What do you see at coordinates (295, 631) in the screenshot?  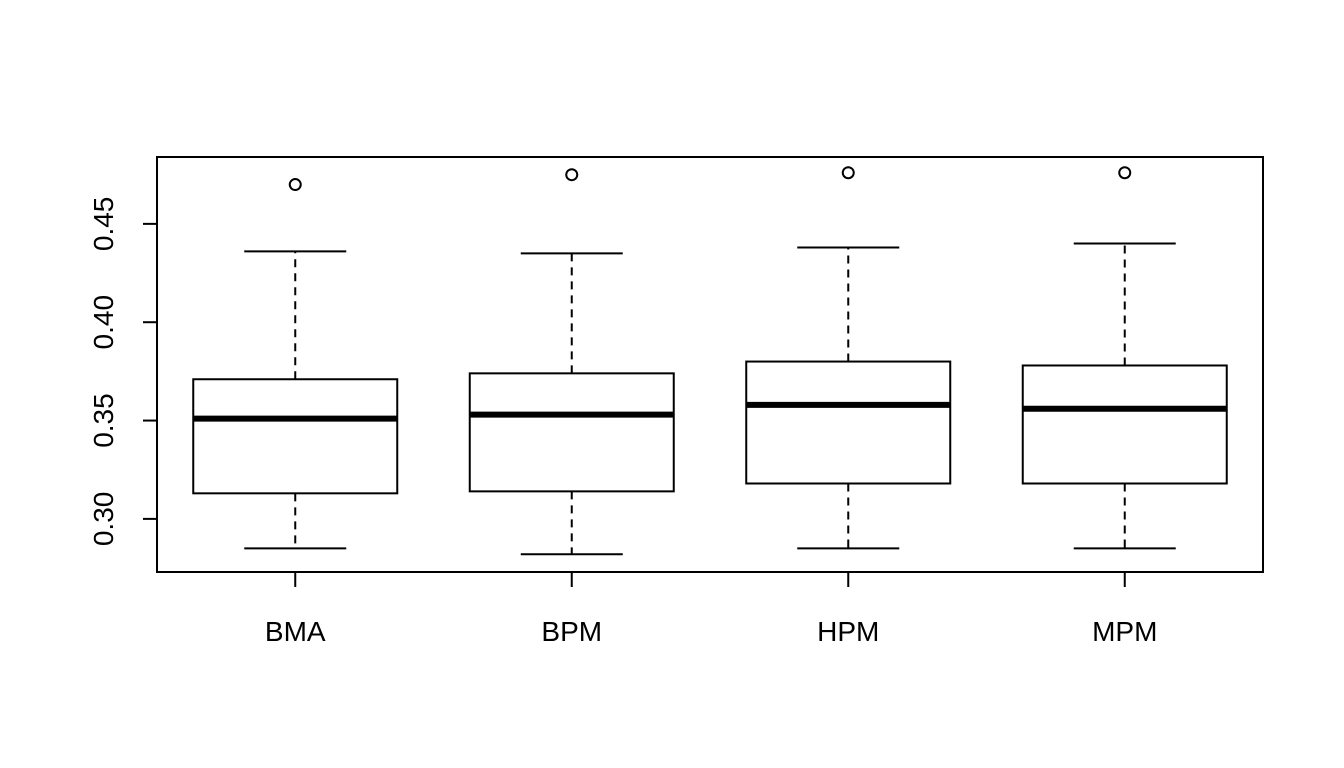 I see `x-tick-label: BMA` at bounding box center [295, 631].